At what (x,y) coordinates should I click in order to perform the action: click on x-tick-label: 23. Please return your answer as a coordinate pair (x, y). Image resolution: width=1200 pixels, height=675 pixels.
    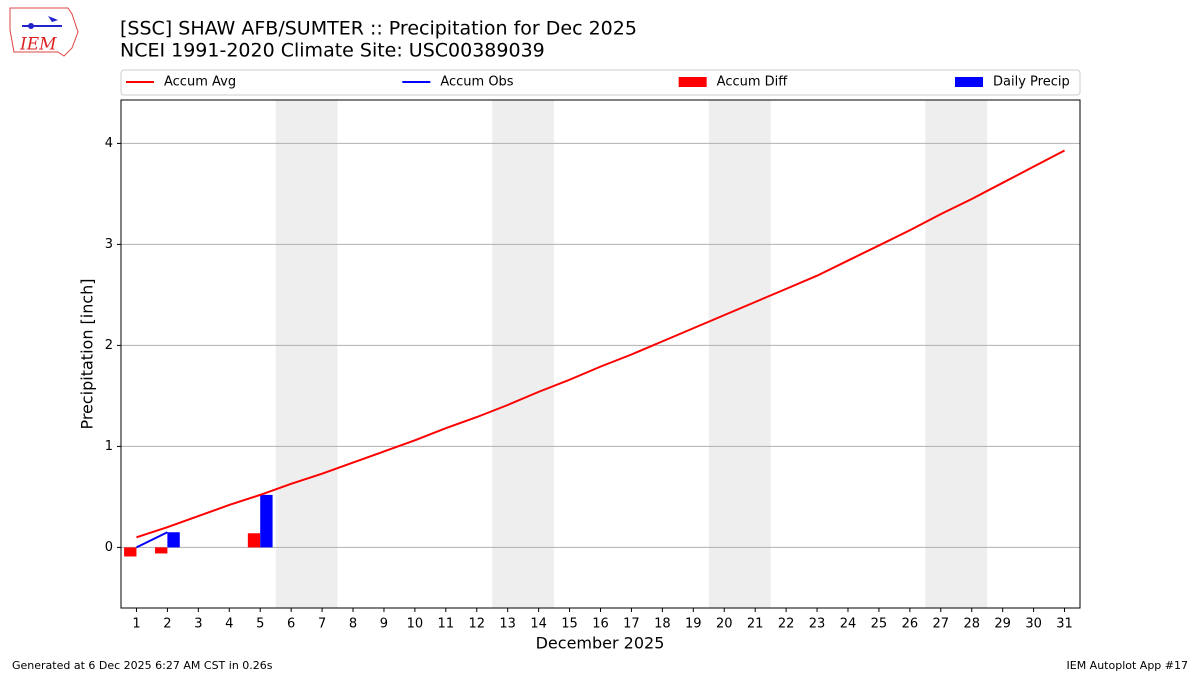
    Looking at the image, I should click on (817, 624).